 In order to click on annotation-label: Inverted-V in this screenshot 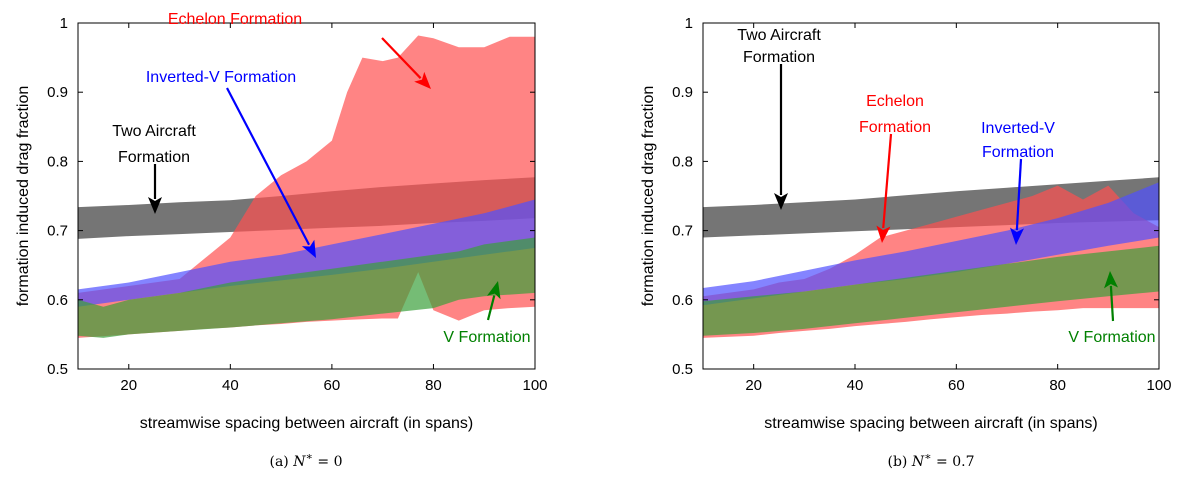, I will do `click(1018, 128)`.